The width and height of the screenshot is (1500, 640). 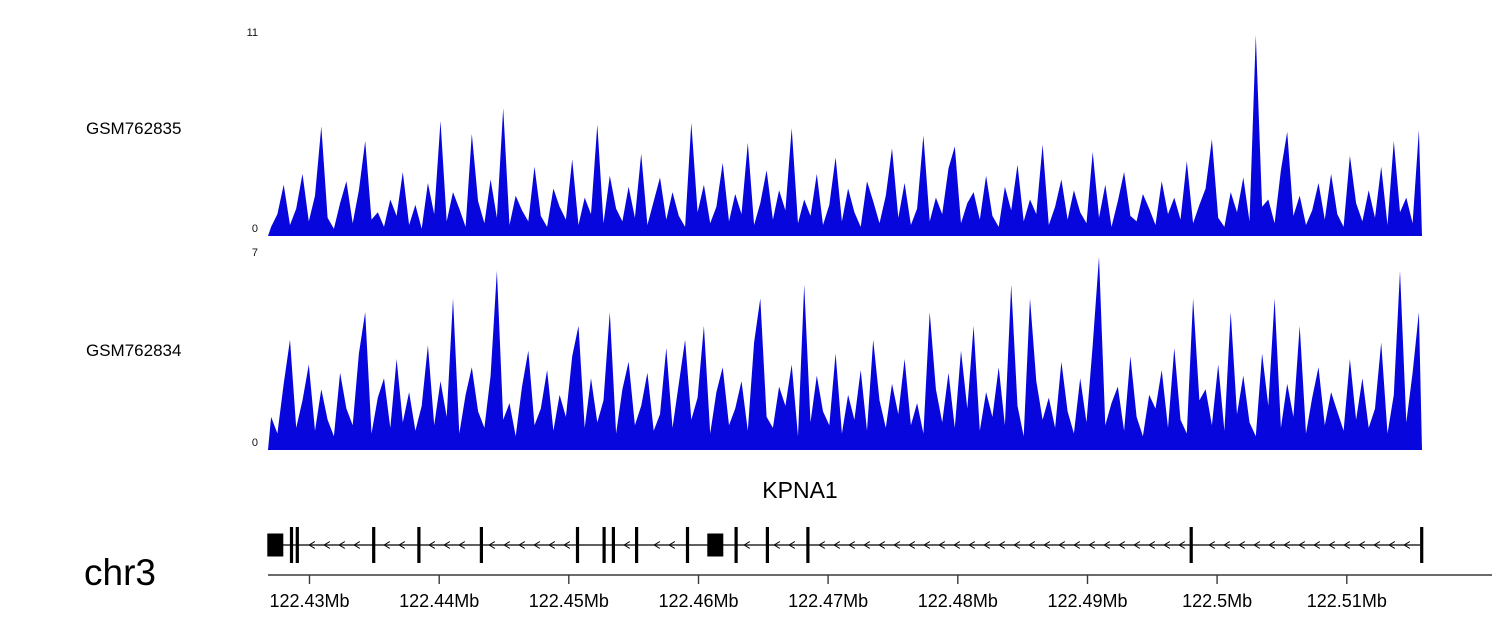 I want to click on track2-ymax-label: 7, so click(x=254, y=253).